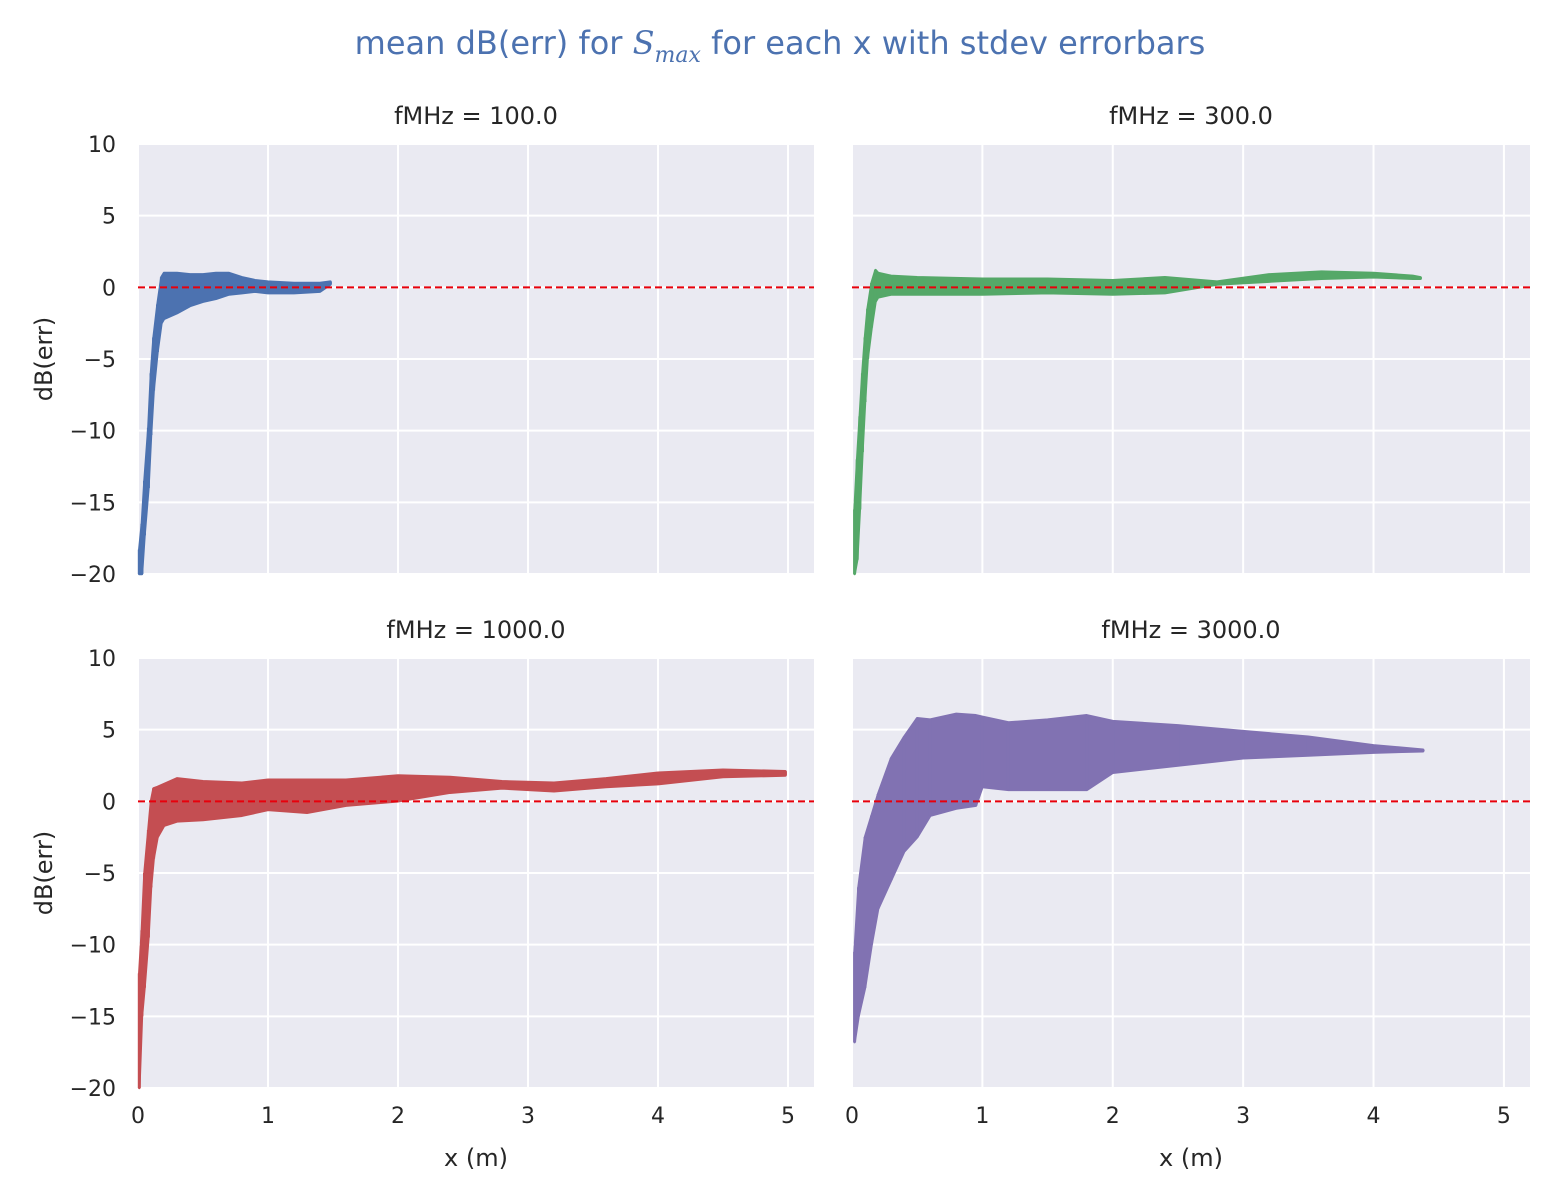 The height and width of the screenshot is (1200, 1560). What do you see at coordinates (953, 43) in the screenshot?
I see `figure-title-suffix: for each x with stdev errorbars` at bounding box center [953, 43].